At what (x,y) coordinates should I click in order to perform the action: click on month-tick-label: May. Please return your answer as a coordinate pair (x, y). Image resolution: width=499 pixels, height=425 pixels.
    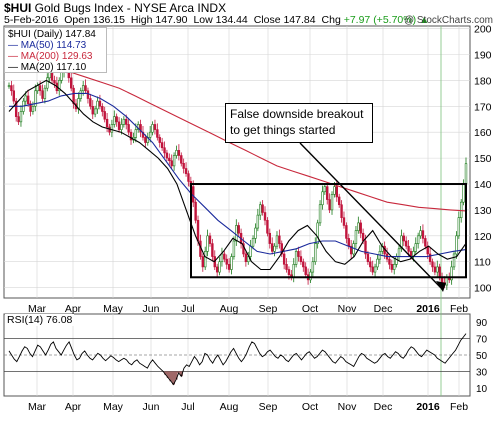
    Looking at the image, I should click on (113, 309).